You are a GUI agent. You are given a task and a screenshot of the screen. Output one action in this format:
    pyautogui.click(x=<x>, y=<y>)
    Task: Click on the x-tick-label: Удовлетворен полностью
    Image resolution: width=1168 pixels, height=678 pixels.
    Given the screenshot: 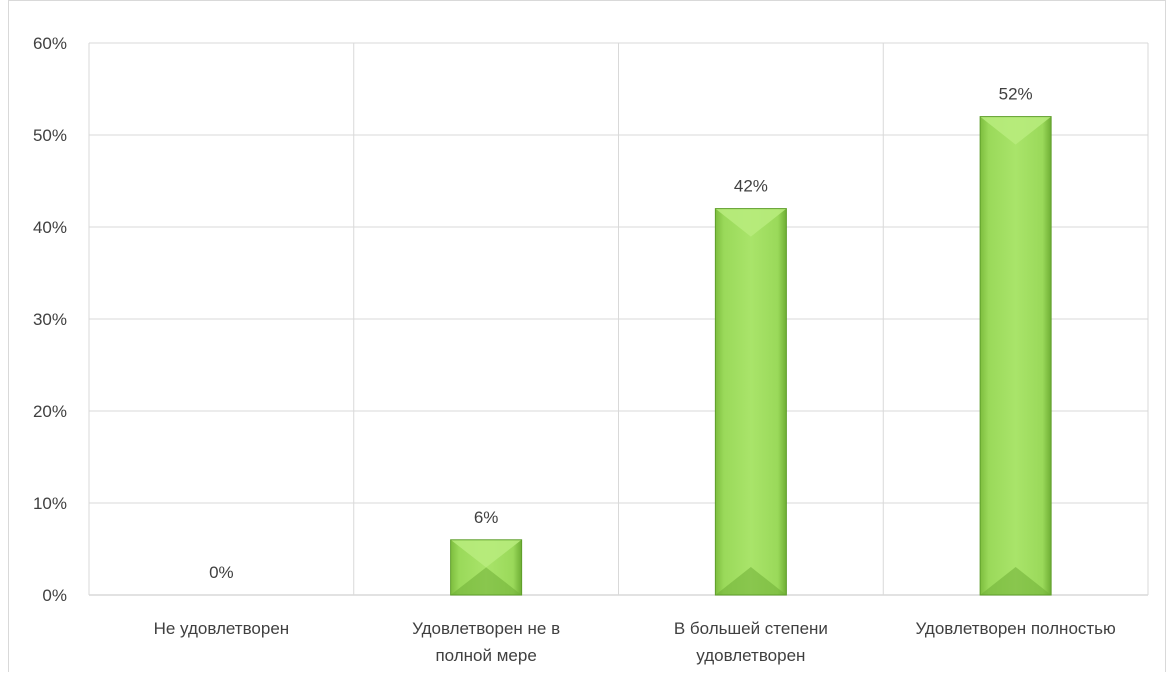 What is the action you would take?
    pyautogui.click(x=1015, y=628)
    